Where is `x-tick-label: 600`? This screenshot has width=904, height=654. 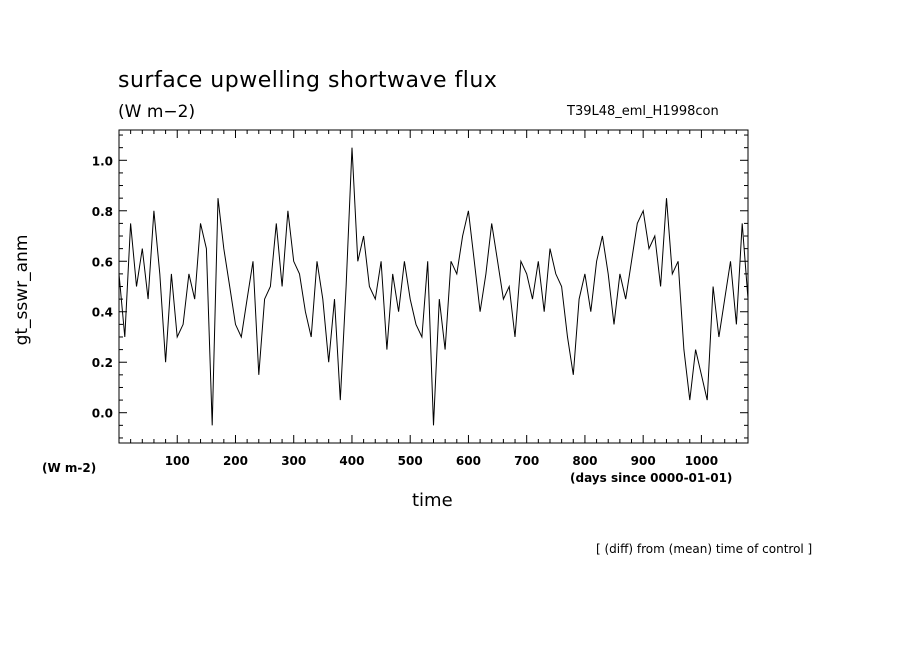
x-tick-label: 600 is located at coordinates (468, 461).